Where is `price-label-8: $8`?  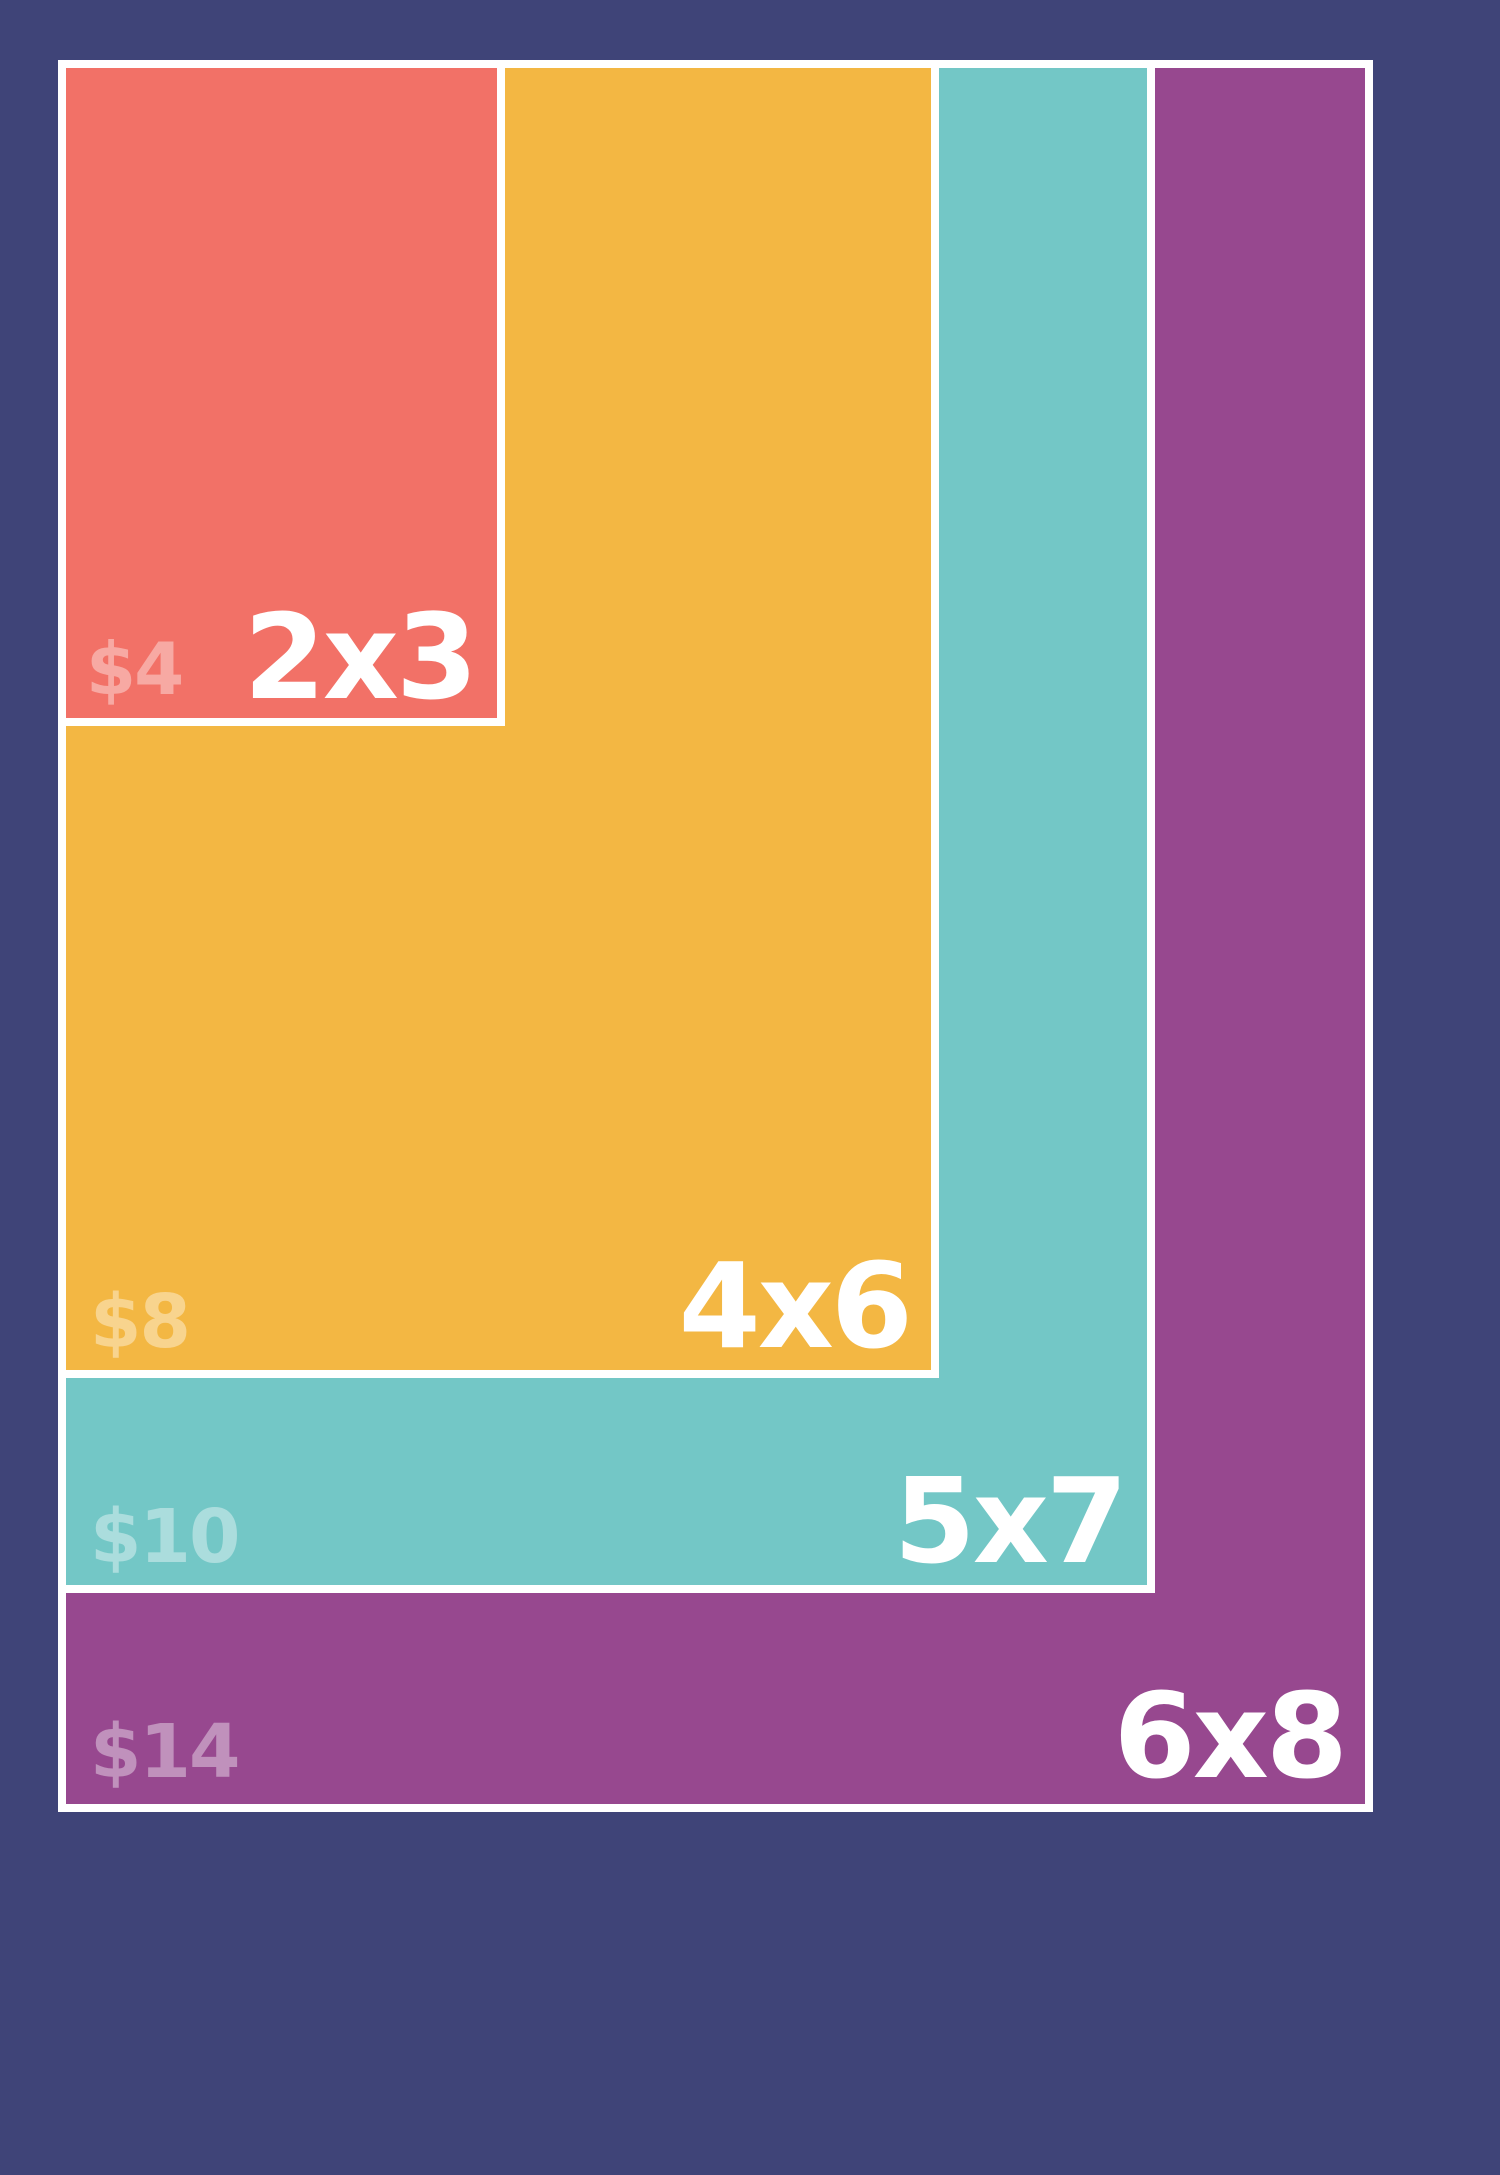
price-label-8: $8 is located at coordinates (140, 1322).